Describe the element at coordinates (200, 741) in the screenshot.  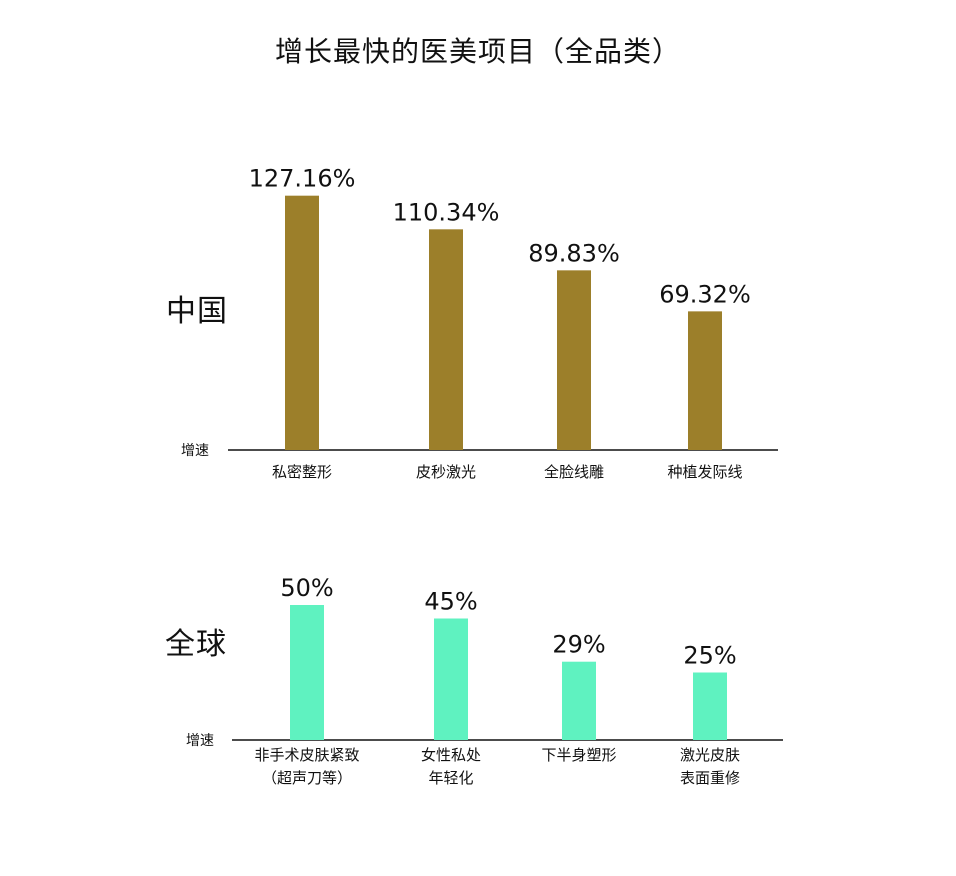
I see `global-ylabel: 增速` at that location.